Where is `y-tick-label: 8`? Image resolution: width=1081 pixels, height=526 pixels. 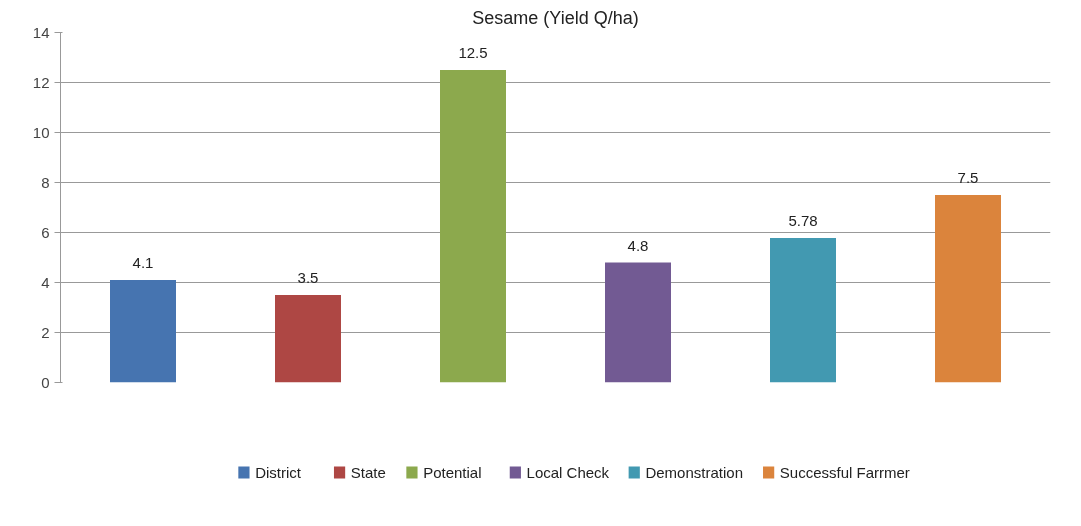 y-tick-label: 8 is located at coordinates (45, 182).